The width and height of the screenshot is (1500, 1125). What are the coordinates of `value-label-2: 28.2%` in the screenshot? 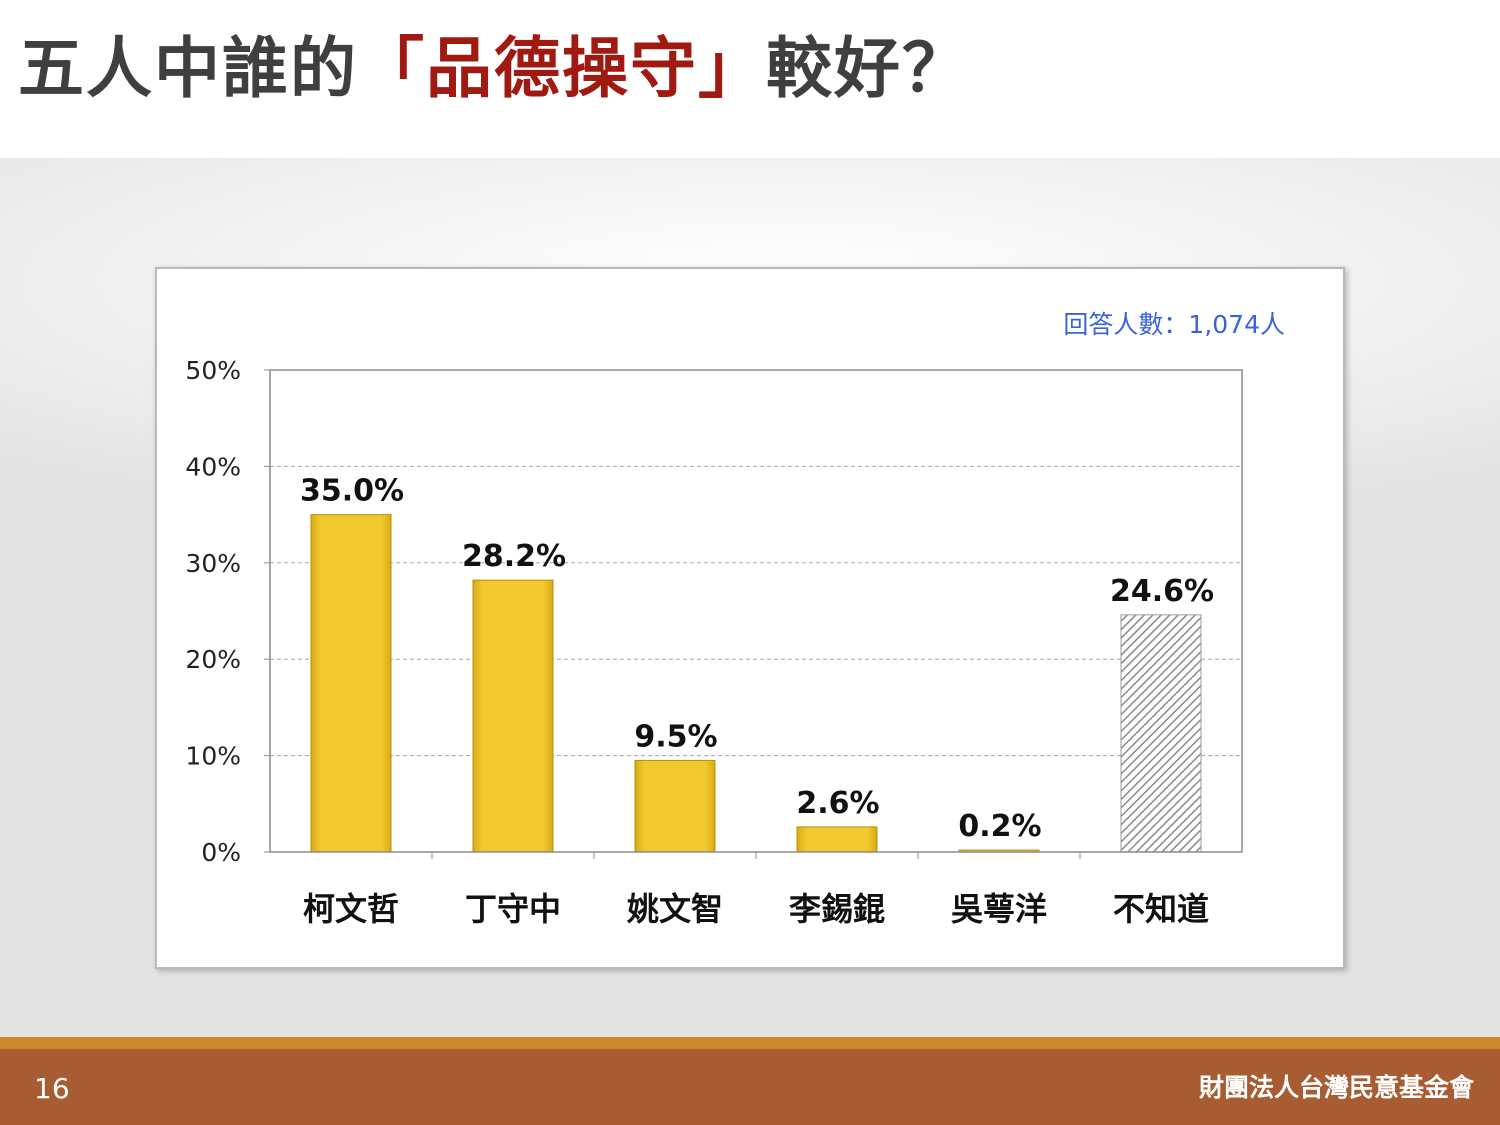 It's located at (514, 556).